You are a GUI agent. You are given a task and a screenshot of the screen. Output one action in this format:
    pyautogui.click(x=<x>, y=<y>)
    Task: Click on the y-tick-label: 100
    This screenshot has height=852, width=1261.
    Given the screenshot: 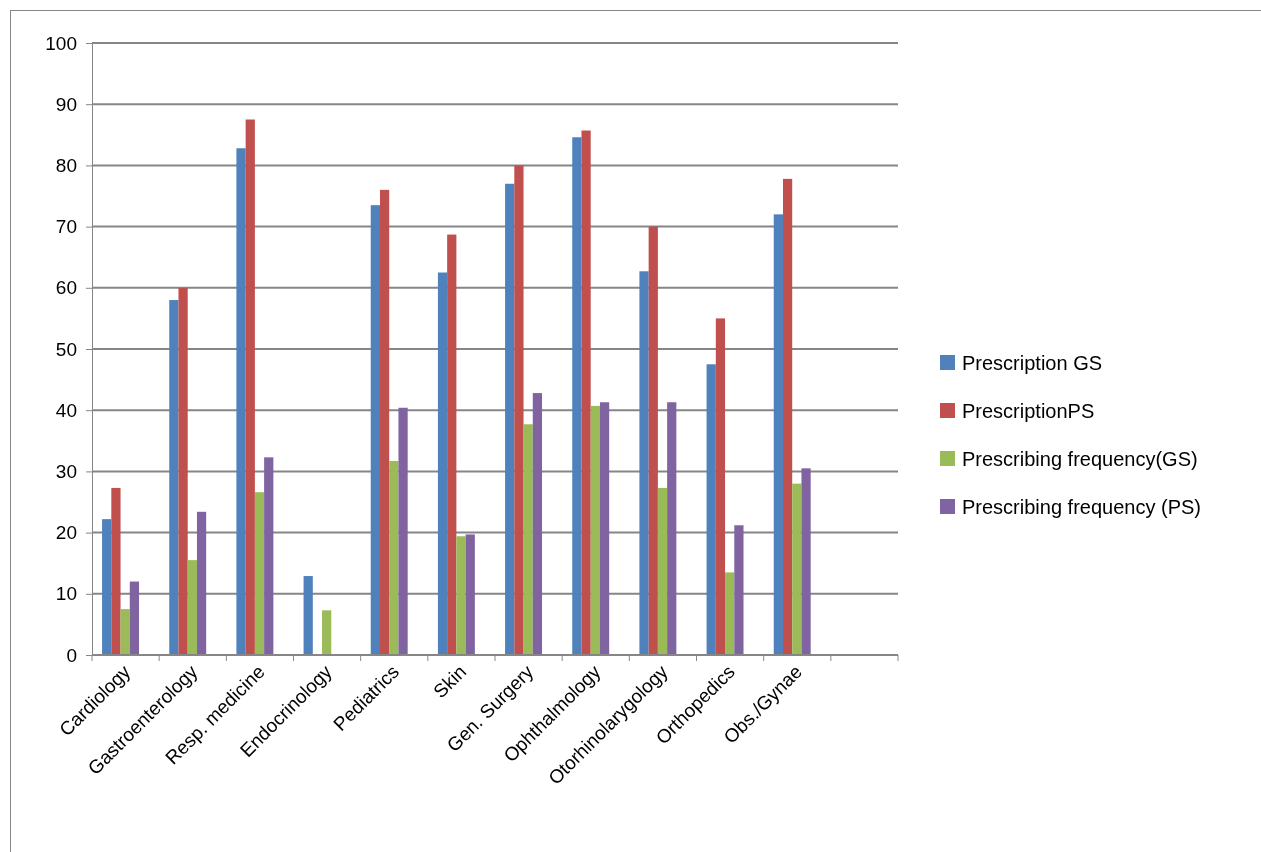 What is the action you would take?
    pyautogui.click(x=61, y=43)
    